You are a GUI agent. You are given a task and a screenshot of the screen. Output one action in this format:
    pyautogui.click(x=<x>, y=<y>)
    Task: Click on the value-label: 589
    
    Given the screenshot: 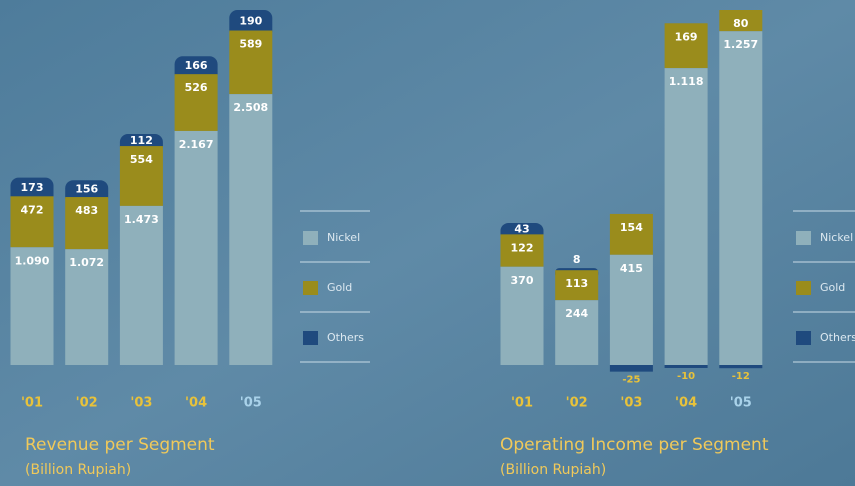 What is the action you would take?
    pyautogui.click(x=250, y=44)
    